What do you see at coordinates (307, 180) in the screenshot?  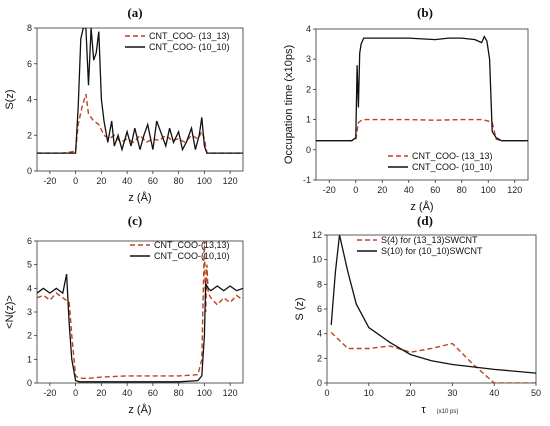 I see `y-tick-label: -1` at bounding box center [307, 180].